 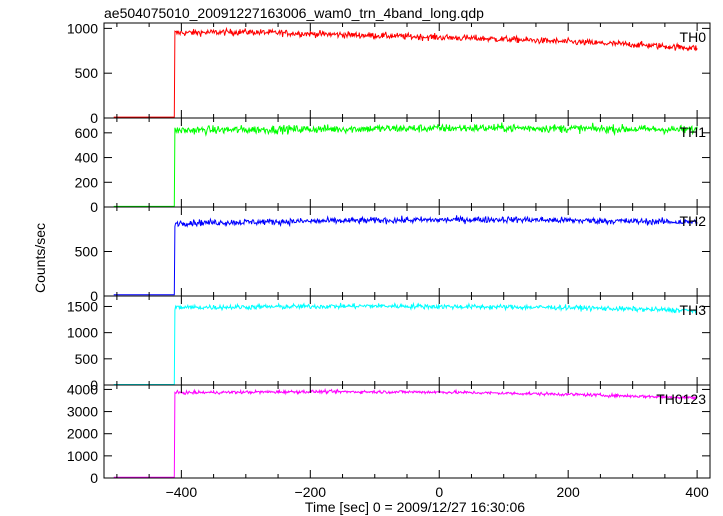 I want to click on series-label: TH0123, so click(x=681, y=399).